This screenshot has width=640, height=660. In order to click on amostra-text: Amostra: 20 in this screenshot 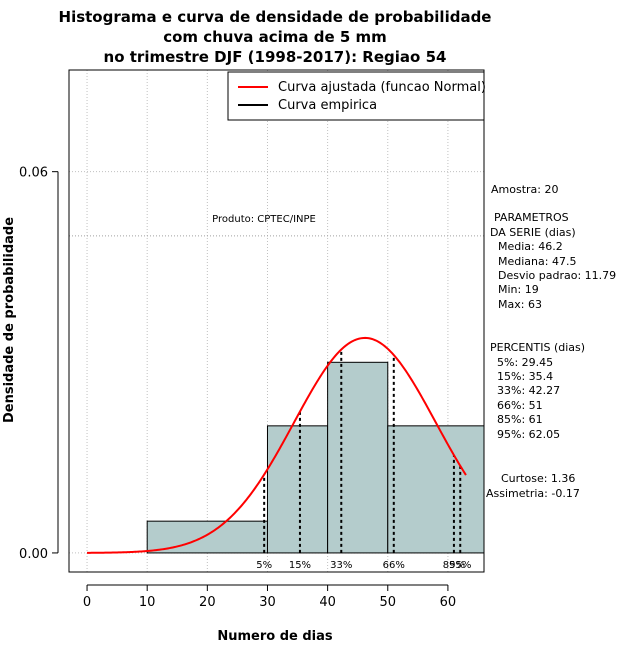, I will do `click(524, 189)`.